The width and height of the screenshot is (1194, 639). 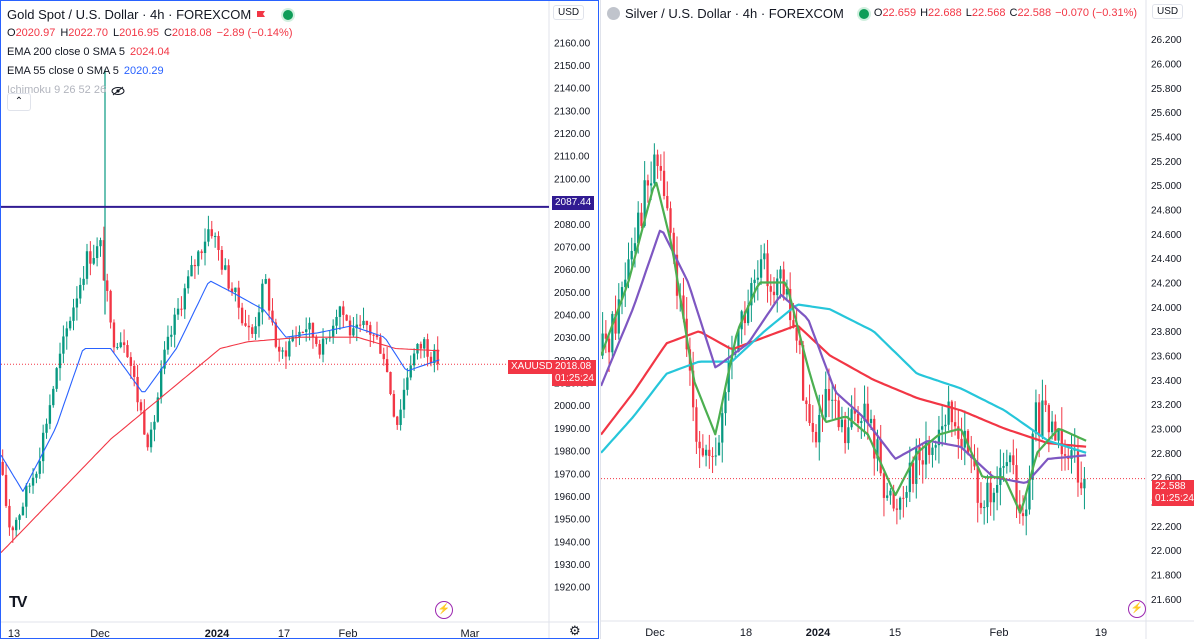 I want to click on indicator-ema55: EMA 55 close 0 SMA 5 2020.29, so click(x=150, y=71).